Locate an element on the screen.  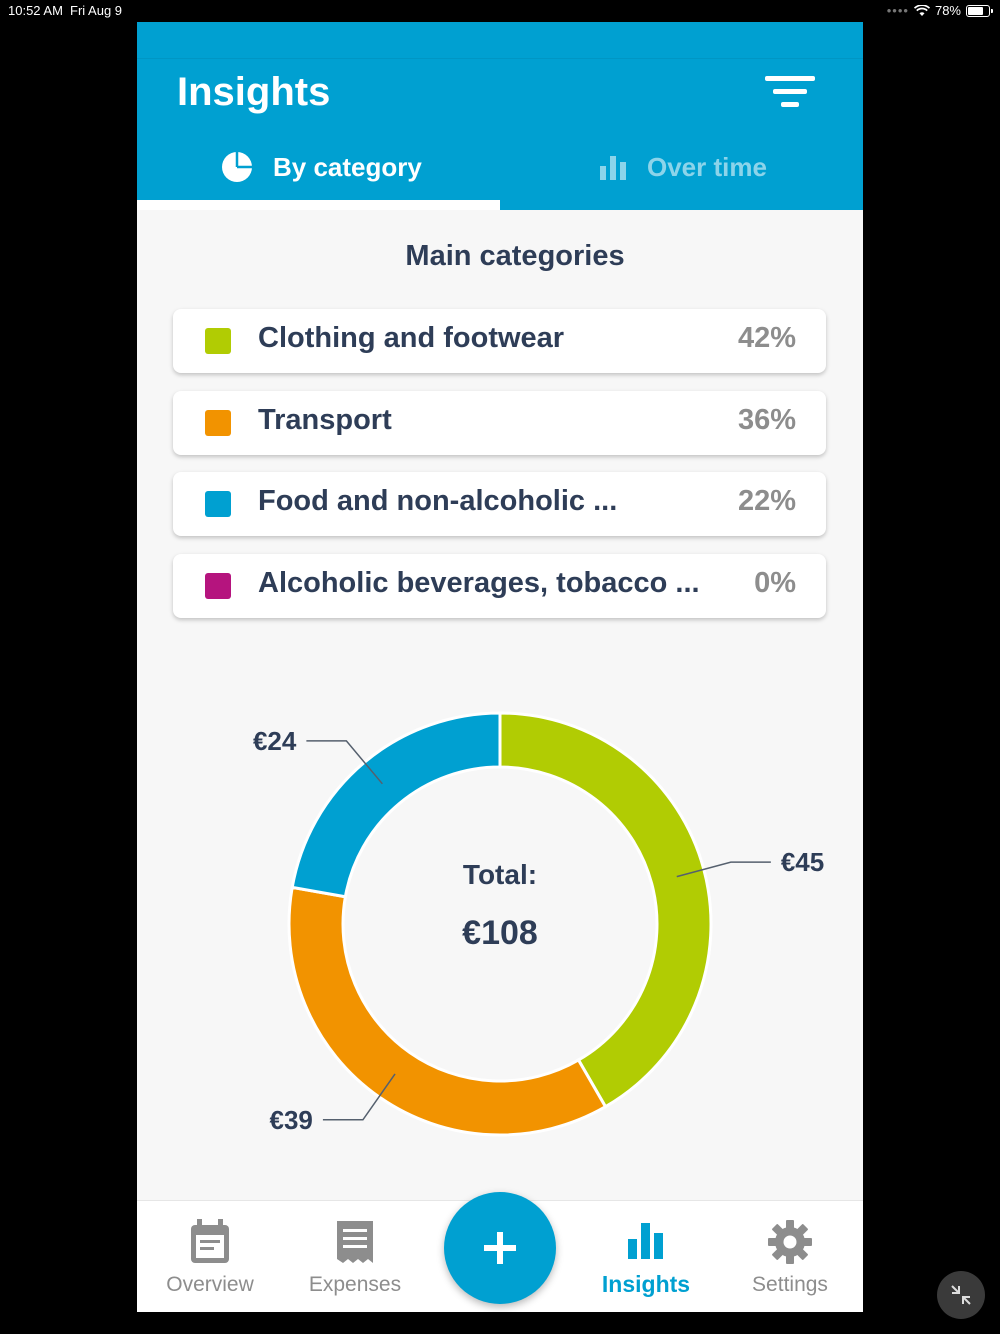
tab-by-category: By category is located at coordinates (321, 167).